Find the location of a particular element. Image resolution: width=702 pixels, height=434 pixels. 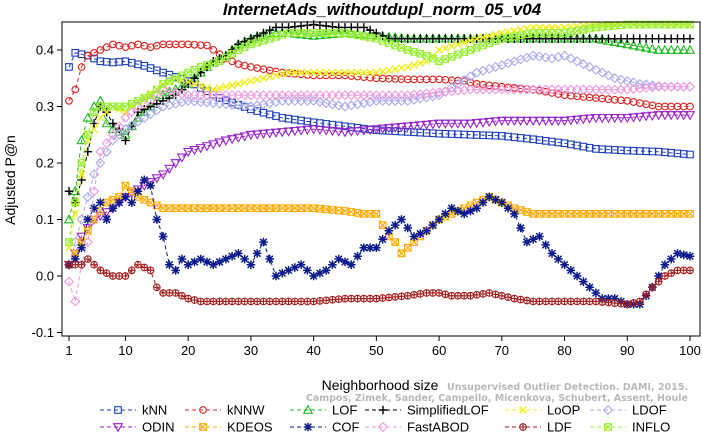

point-knn is located at coordinates (269, 114).